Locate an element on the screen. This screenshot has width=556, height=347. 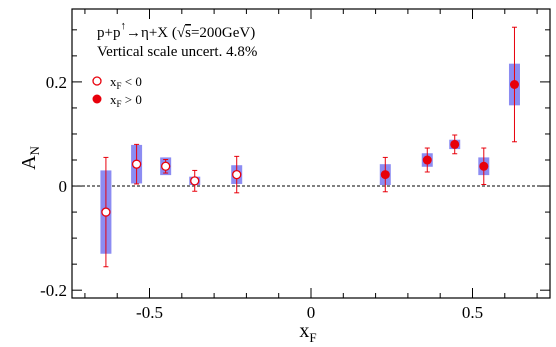
legend: xF < 0 xF > 0 is located at coordinates (117, 91).